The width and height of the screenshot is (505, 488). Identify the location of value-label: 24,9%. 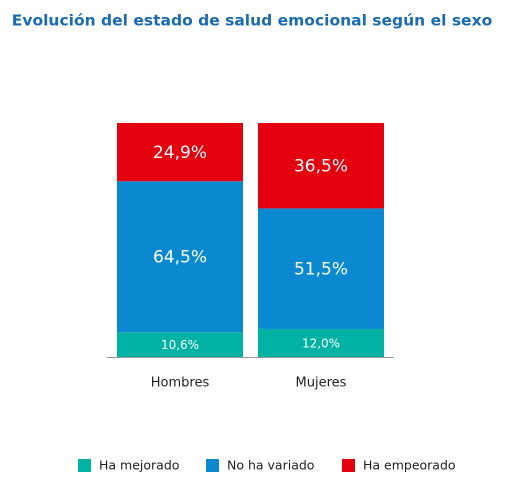
(180, 153).